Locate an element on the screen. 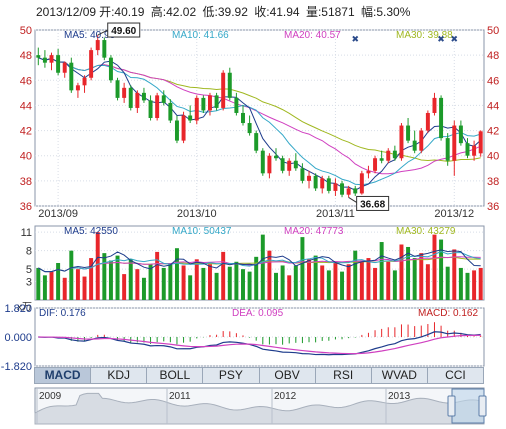  tab-rsi: RSI is located at coordinates (344, 375).